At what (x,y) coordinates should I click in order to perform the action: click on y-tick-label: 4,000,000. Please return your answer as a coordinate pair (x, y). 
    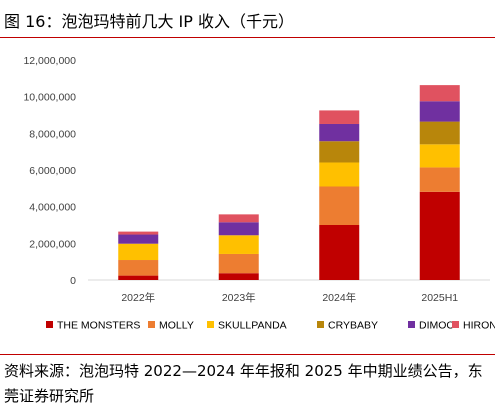
    Looking at the image, I should click on (52, 208).